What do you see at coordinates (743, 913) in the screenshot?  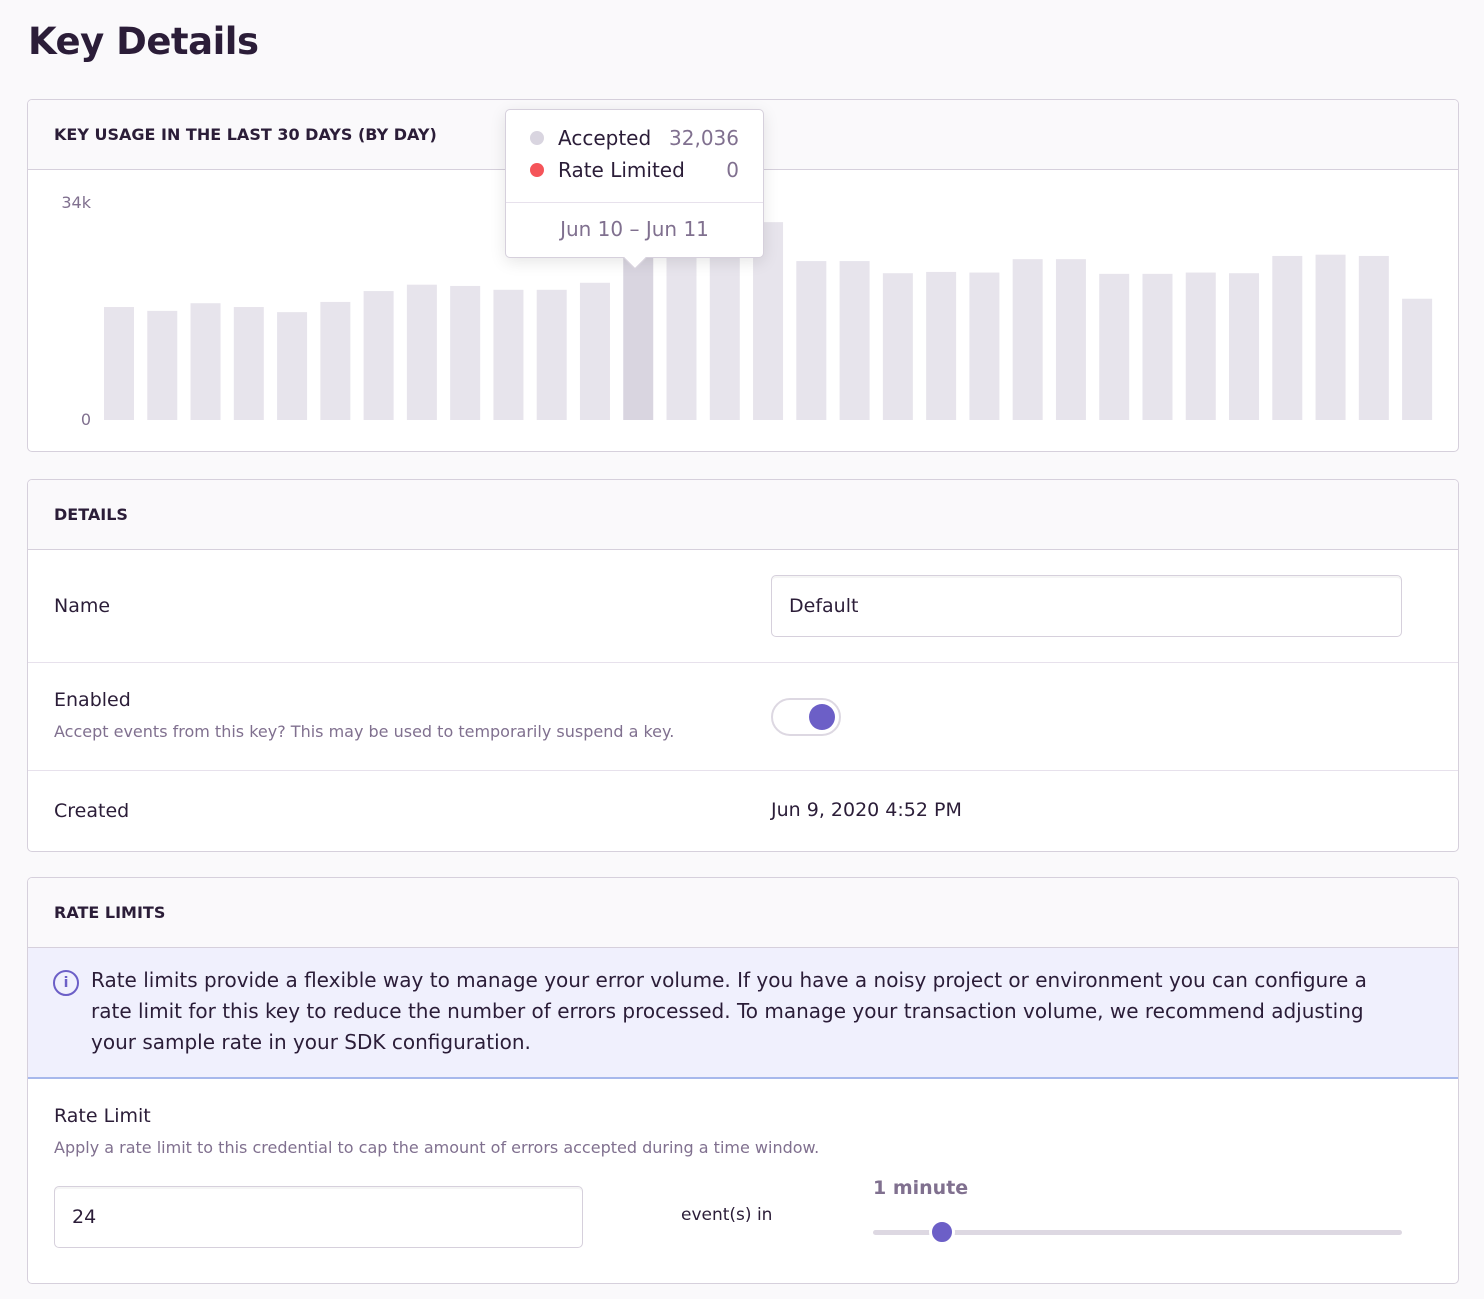 I see `rate-limits-header: RATE LIMITS` at bounding box center [743, 913].